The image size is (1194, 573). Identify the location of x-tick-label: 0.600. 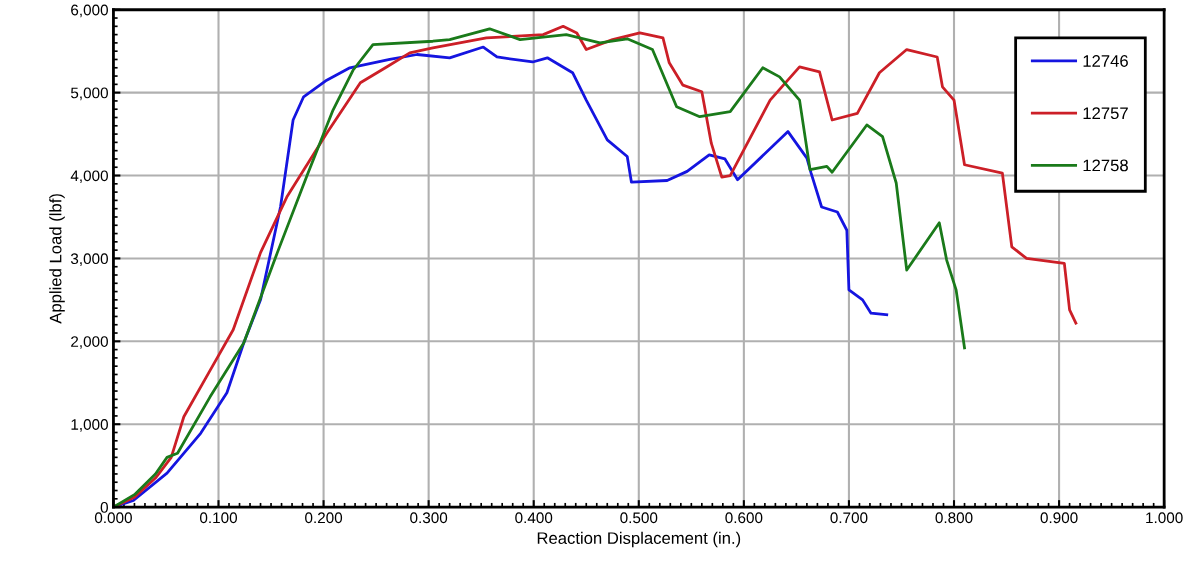
(744, 518).